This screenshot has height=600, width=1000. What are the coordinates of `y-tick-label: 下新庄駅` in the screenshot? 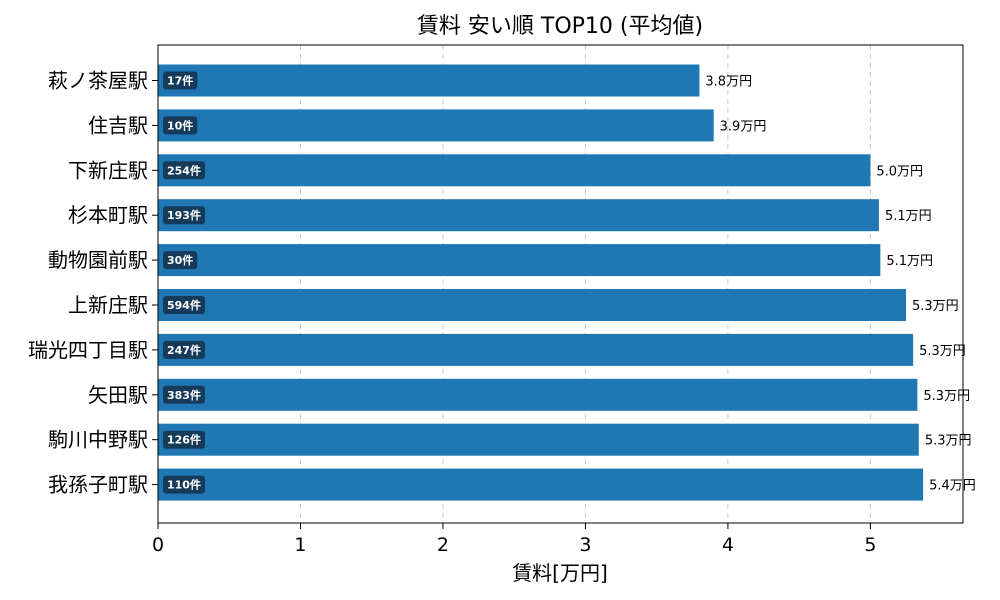 It's located at (108, 170).